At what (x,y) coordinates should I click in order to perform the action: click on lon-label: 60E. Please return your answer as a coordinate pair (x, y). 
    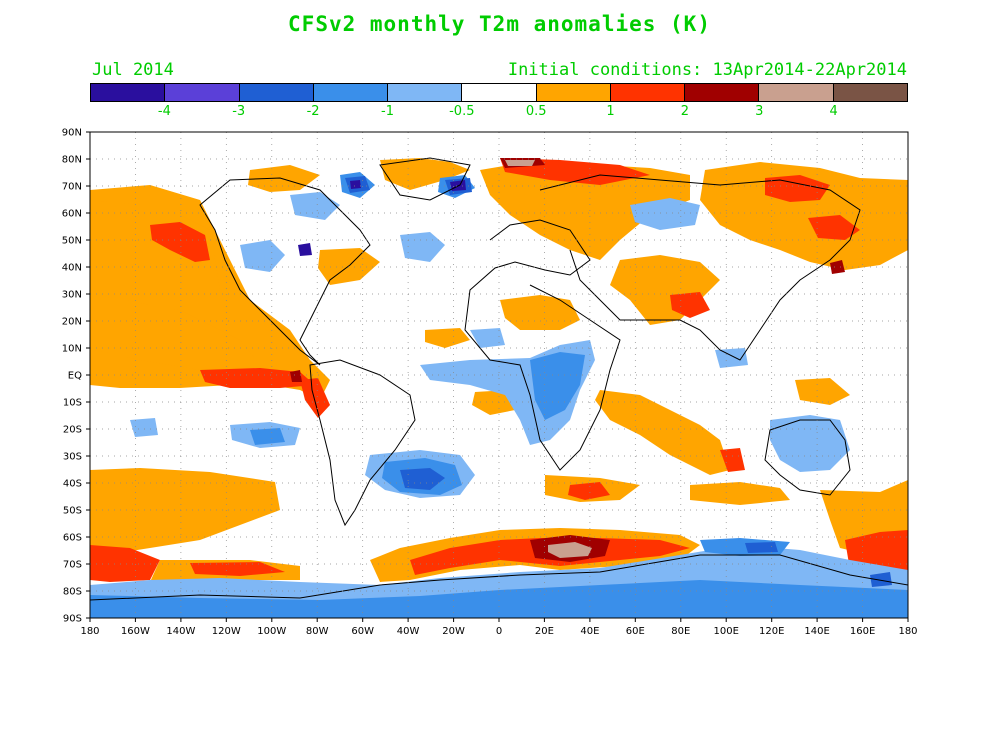
    Looking at the image, I should click on (635, 631).